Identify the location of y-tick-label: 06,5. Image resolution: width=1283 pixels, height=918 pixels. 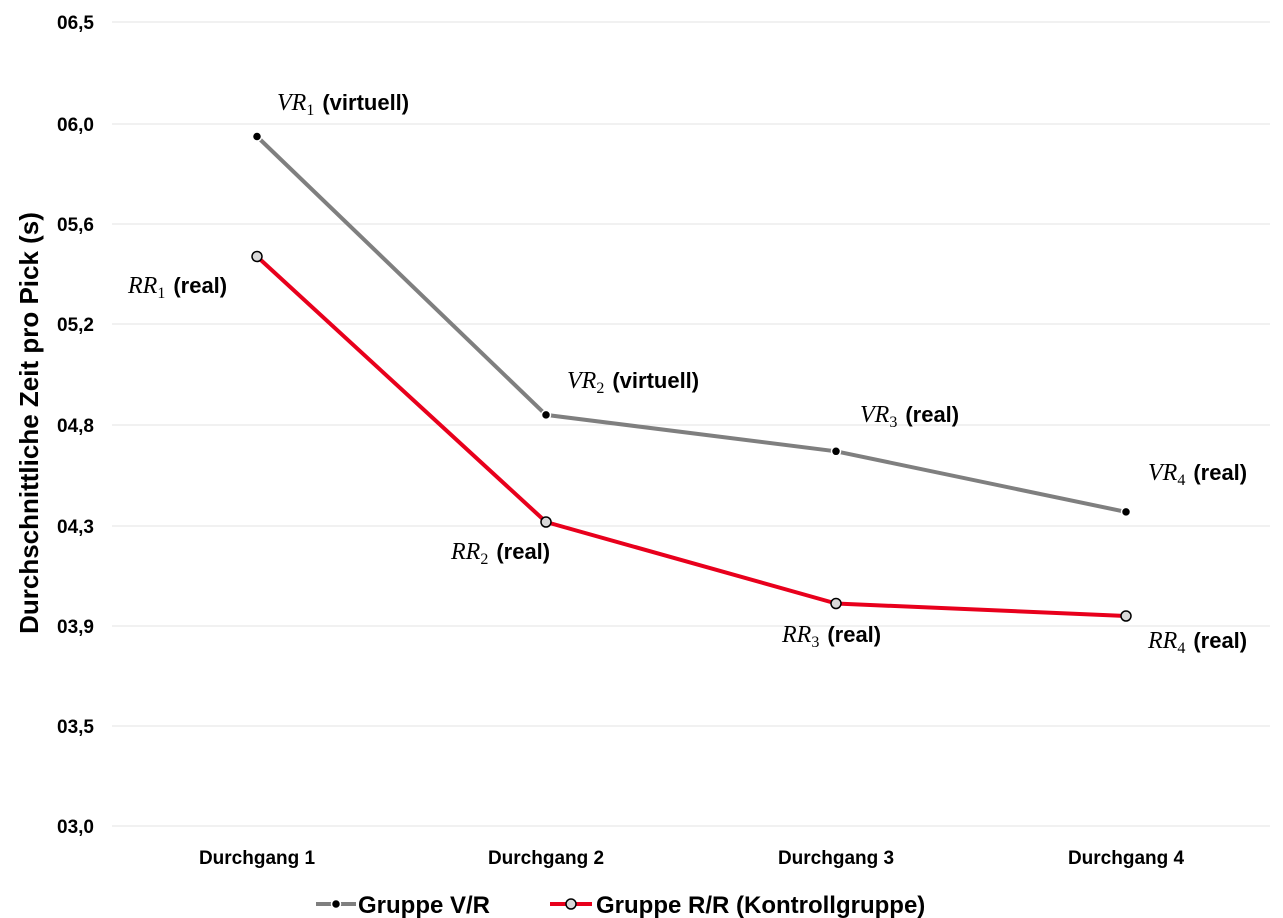
(75, 23).